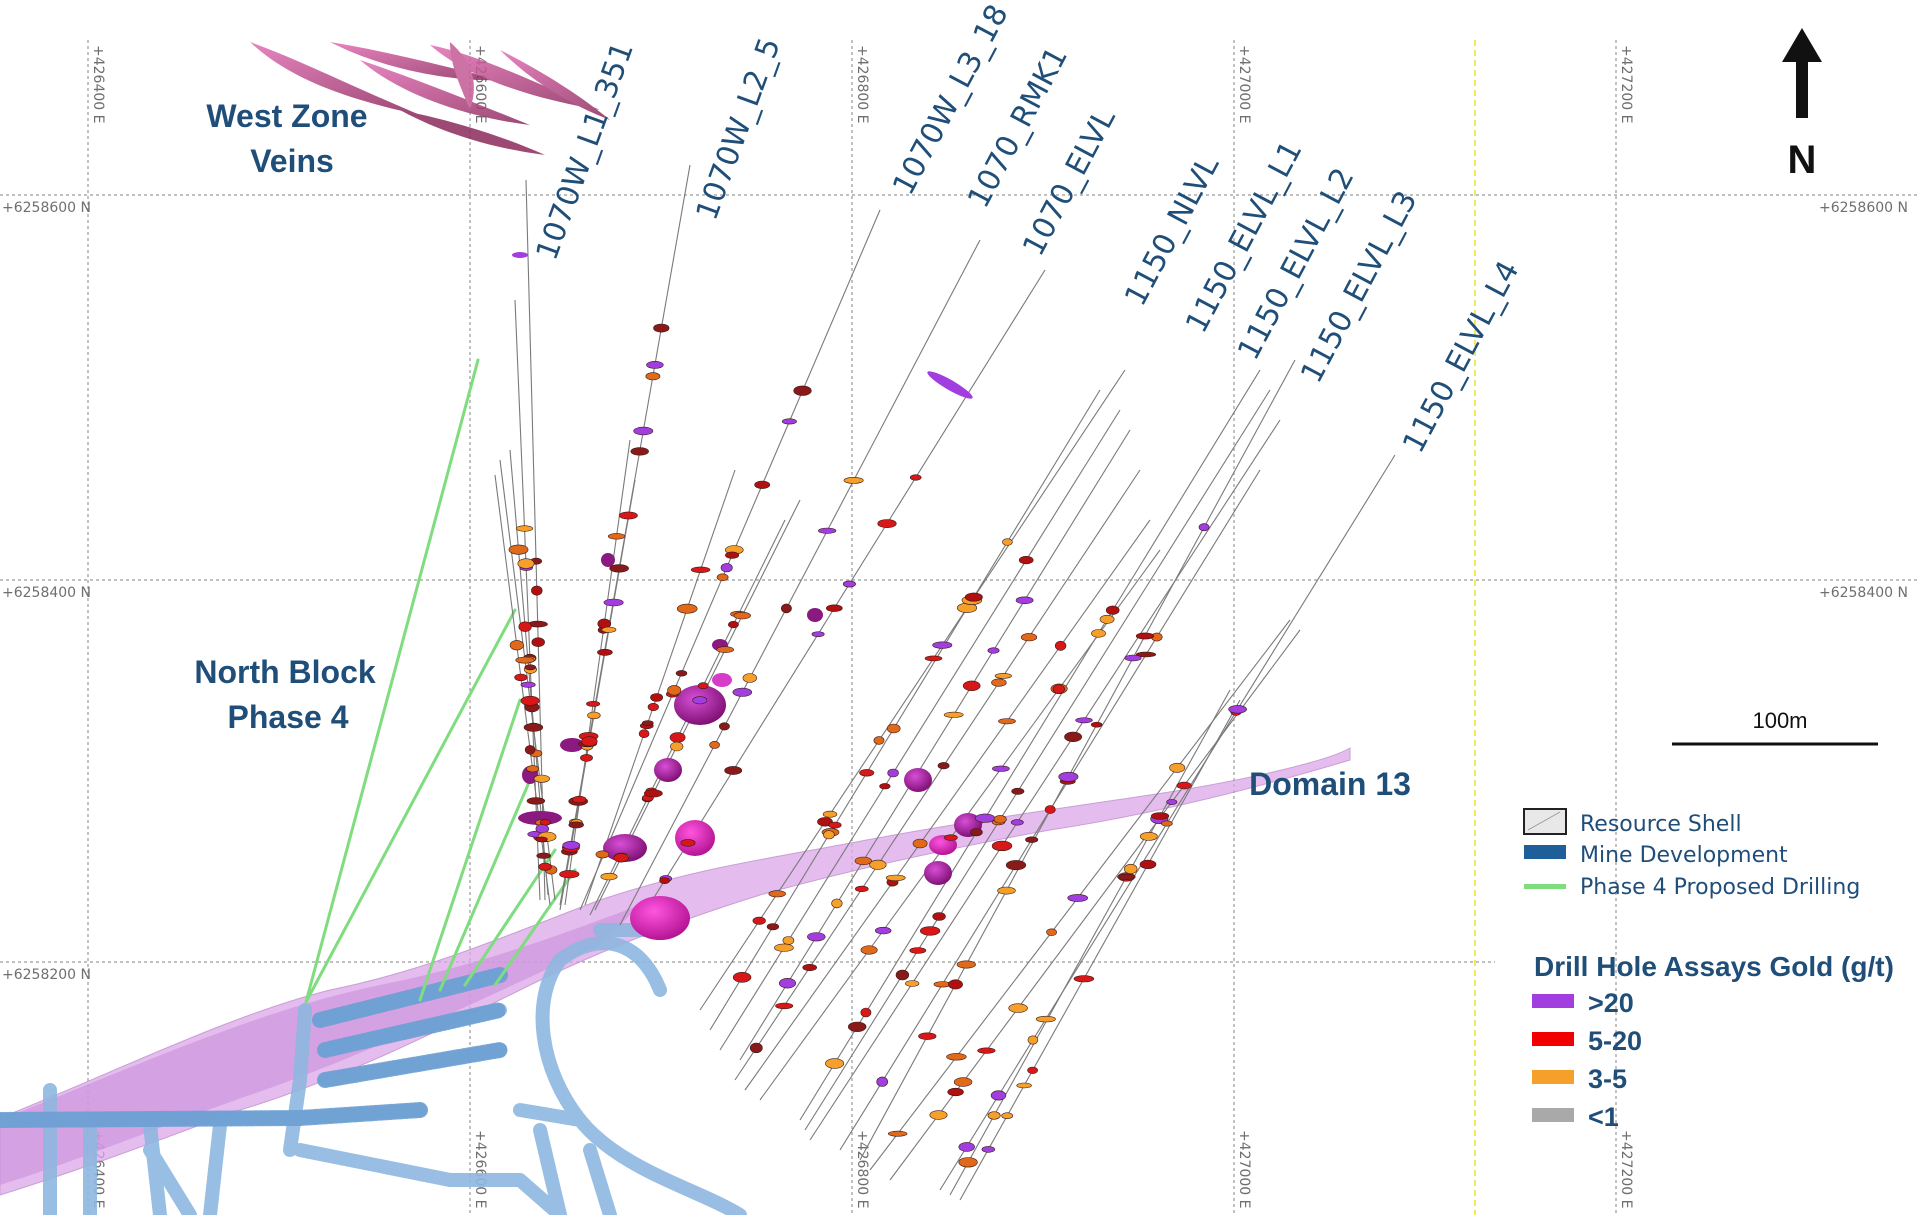  I want to click on scale-bar: 100m, so click(1775, 727).